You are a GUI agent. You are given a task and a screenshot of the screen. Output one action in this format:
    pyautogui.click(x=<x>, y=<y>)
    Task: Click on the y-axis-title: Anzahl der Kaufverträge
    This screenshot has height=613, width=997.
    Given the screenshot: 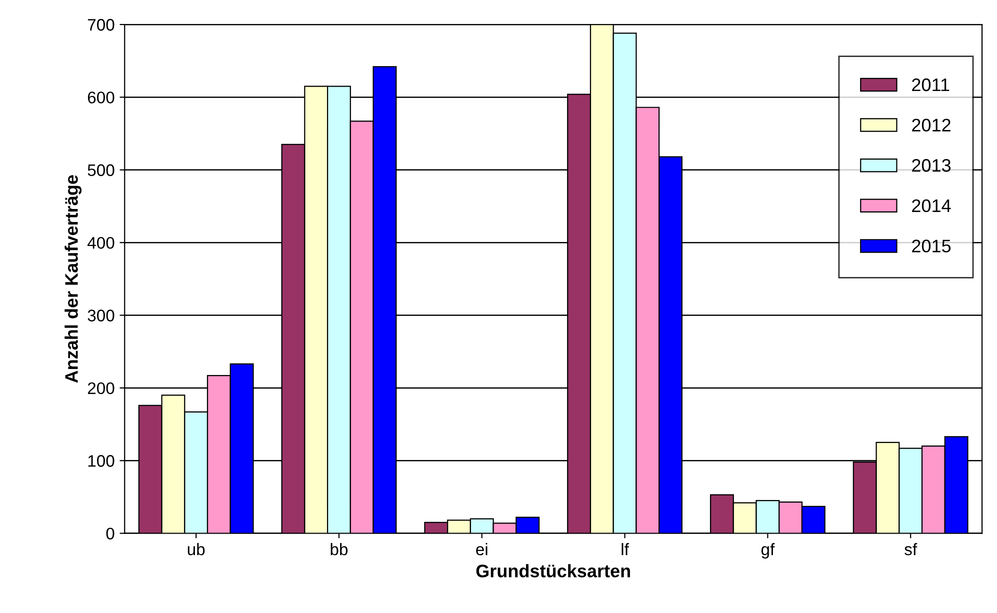 What is the action you would take?
    pyautogui.click(x=73, y=279)
    